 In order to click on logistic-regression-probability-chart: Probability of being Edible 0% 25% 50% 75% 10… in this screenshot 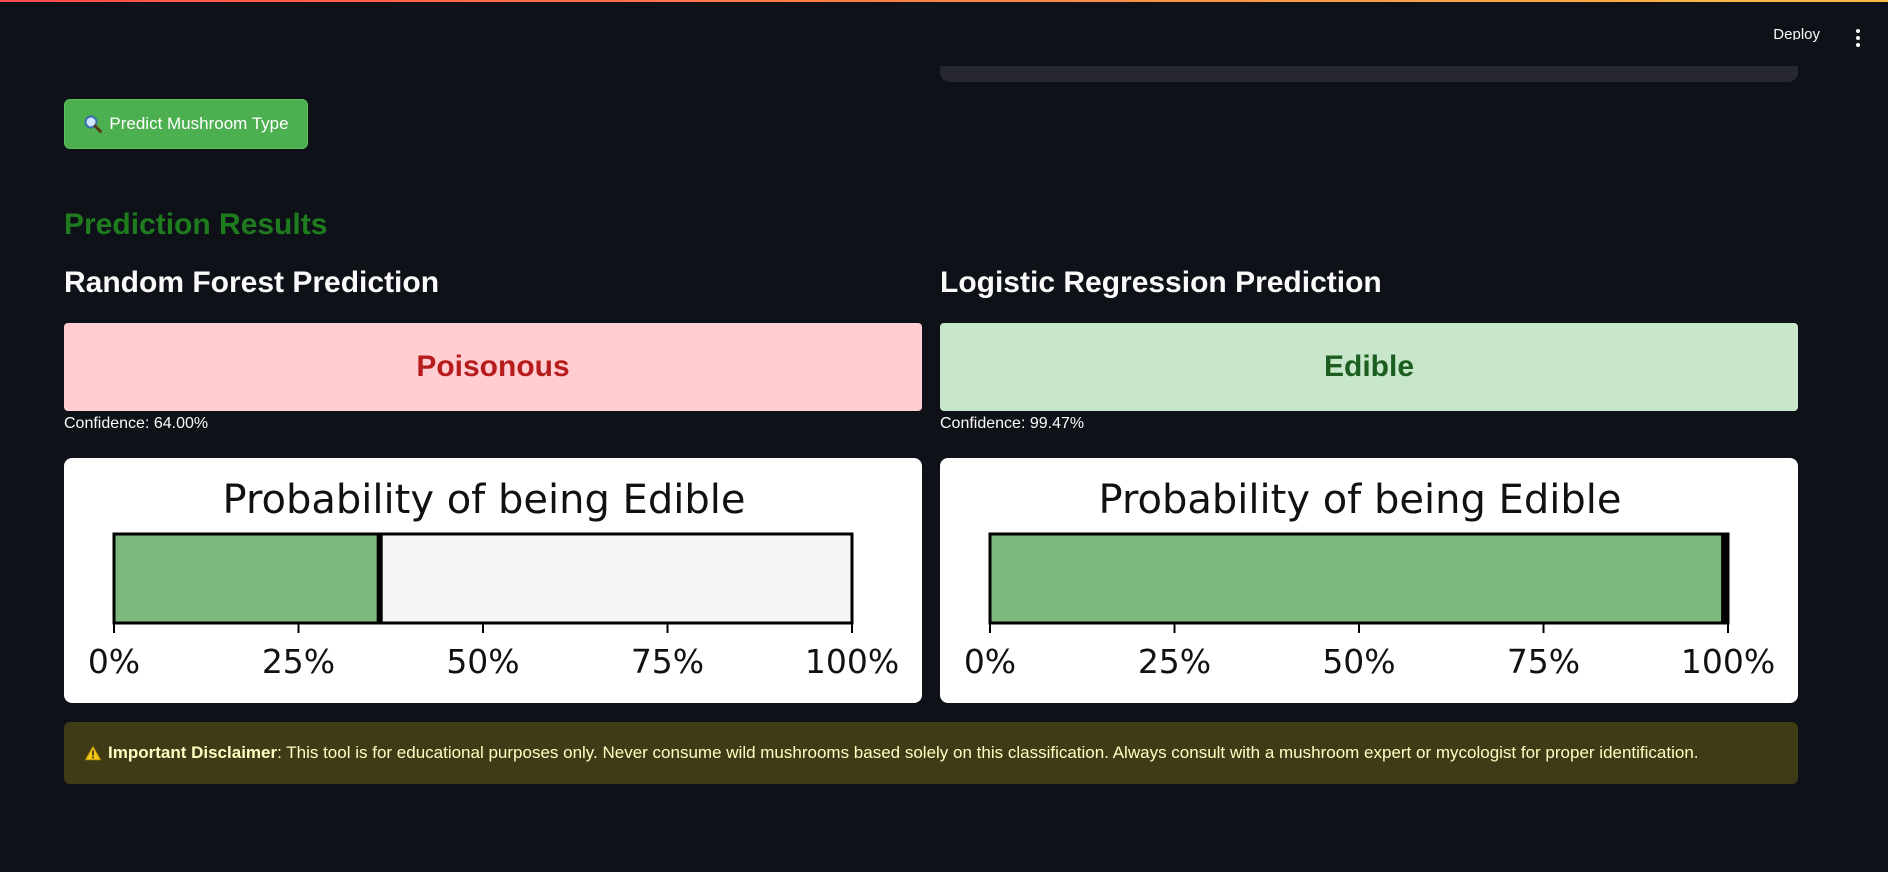, I will do `click(1369, 580)`.